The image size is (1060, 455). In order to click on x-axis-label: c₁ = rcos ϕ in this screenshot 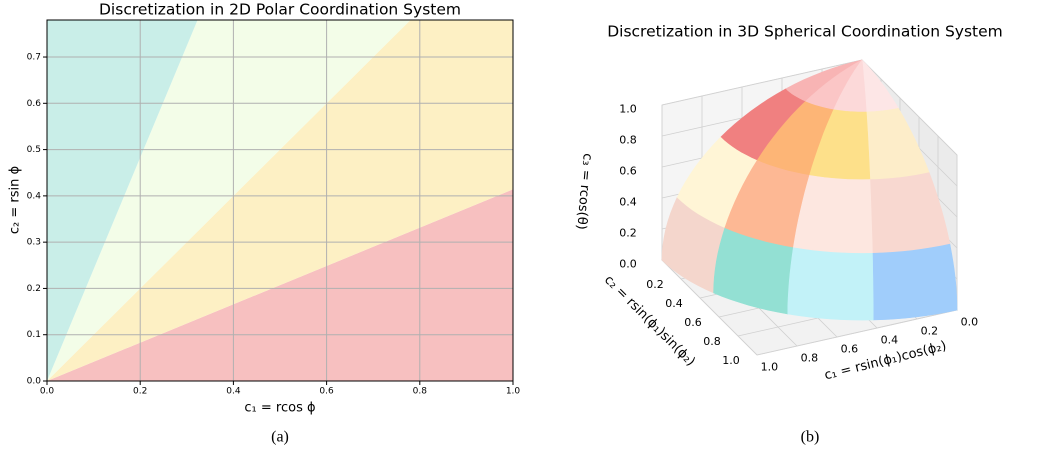, I will do `click(279, 408)`.